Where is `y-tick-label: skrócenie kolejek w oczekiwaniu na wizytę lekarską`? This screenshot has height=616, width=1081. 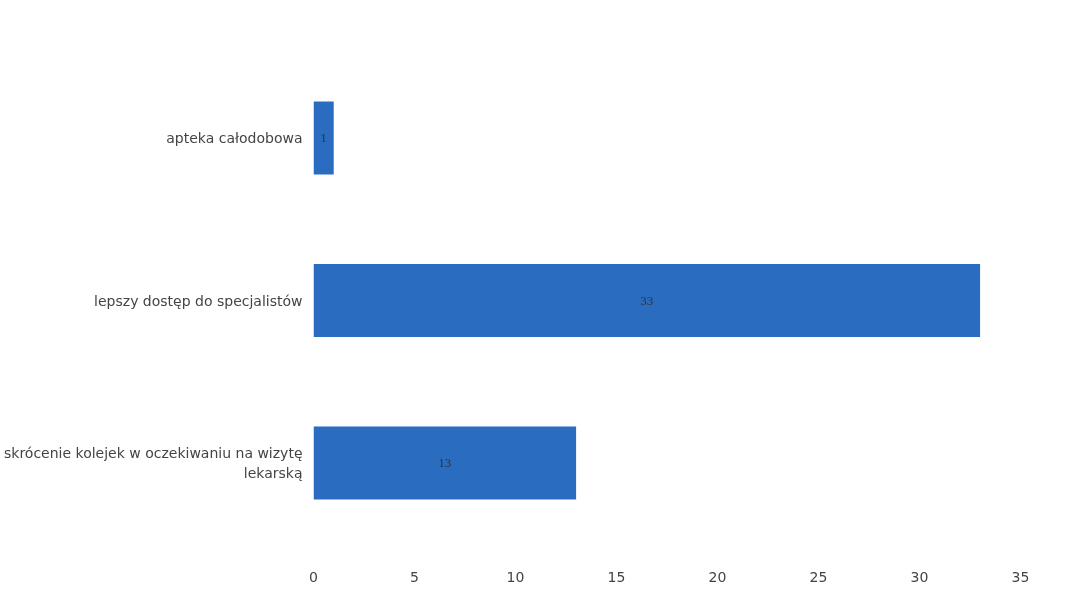
y-tick-label: skrócenie kolejek w oczekiwaniu na wizytę lekarską is located at coordinates (153, 463).